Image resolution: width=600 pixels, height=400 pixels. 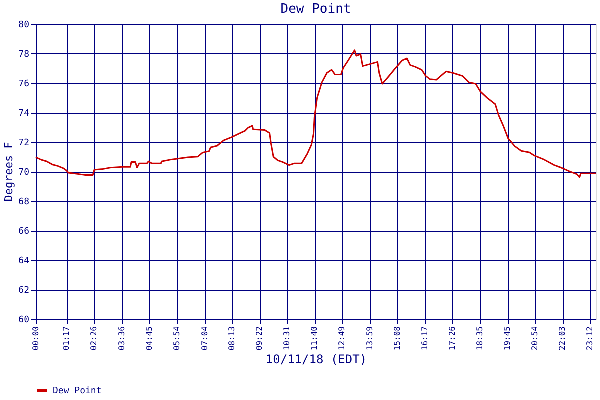 What do you see at coordinates (24, 25) in the screenshot?
I see `y-tick-label: 80` at bounding box center [24, 25].